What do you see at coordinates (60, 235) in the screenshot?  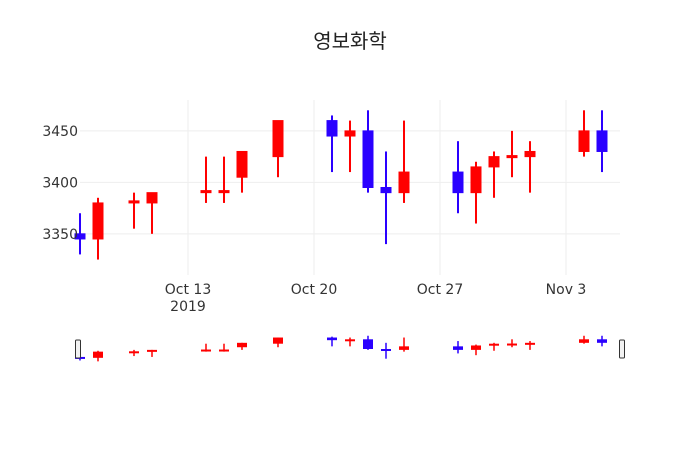 I see `y-tick-label: 3350` at bounding box center [60, 235].